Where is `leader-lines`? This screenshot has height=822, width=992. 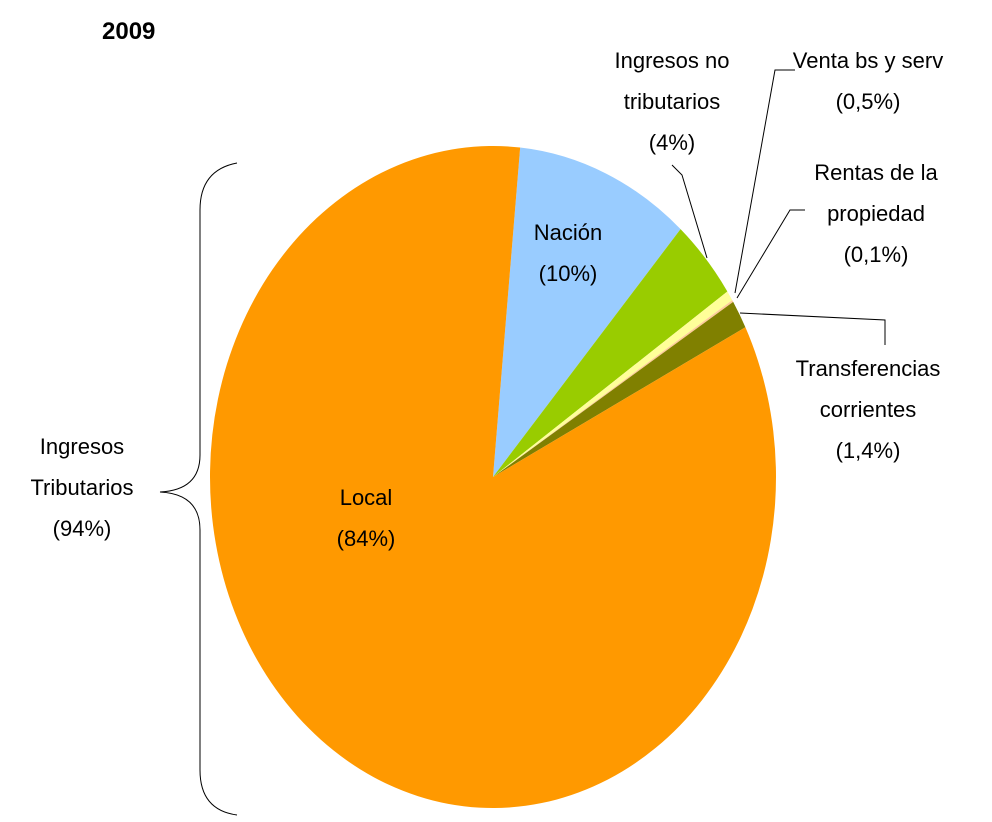
leader-lines is located at coordinates (778, 207).